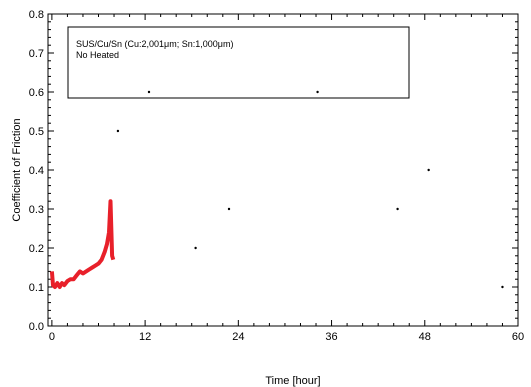 This screenshot has height=387, width=531. I want to click on x-tick-label: 36, so click(331, 337).